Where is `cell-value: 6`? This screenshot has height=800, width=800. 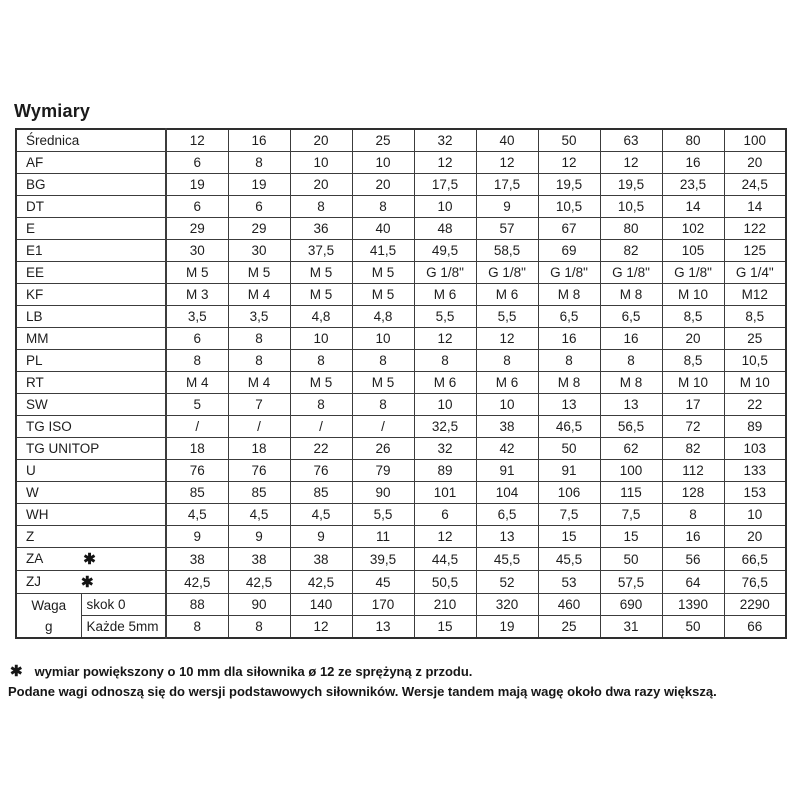 cell-value: 6 is located at coordinates (445, 514).